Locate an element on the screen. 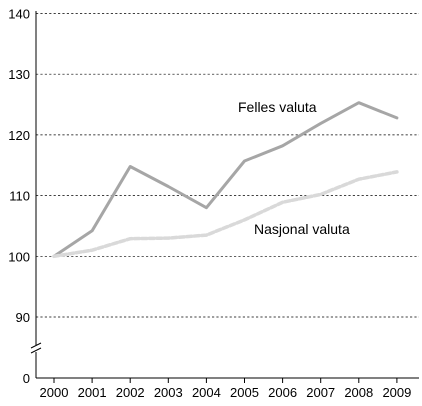 This screenshot has width=422, height=406. y-tick-label-110: 110 is located at coordinates (19, 196).